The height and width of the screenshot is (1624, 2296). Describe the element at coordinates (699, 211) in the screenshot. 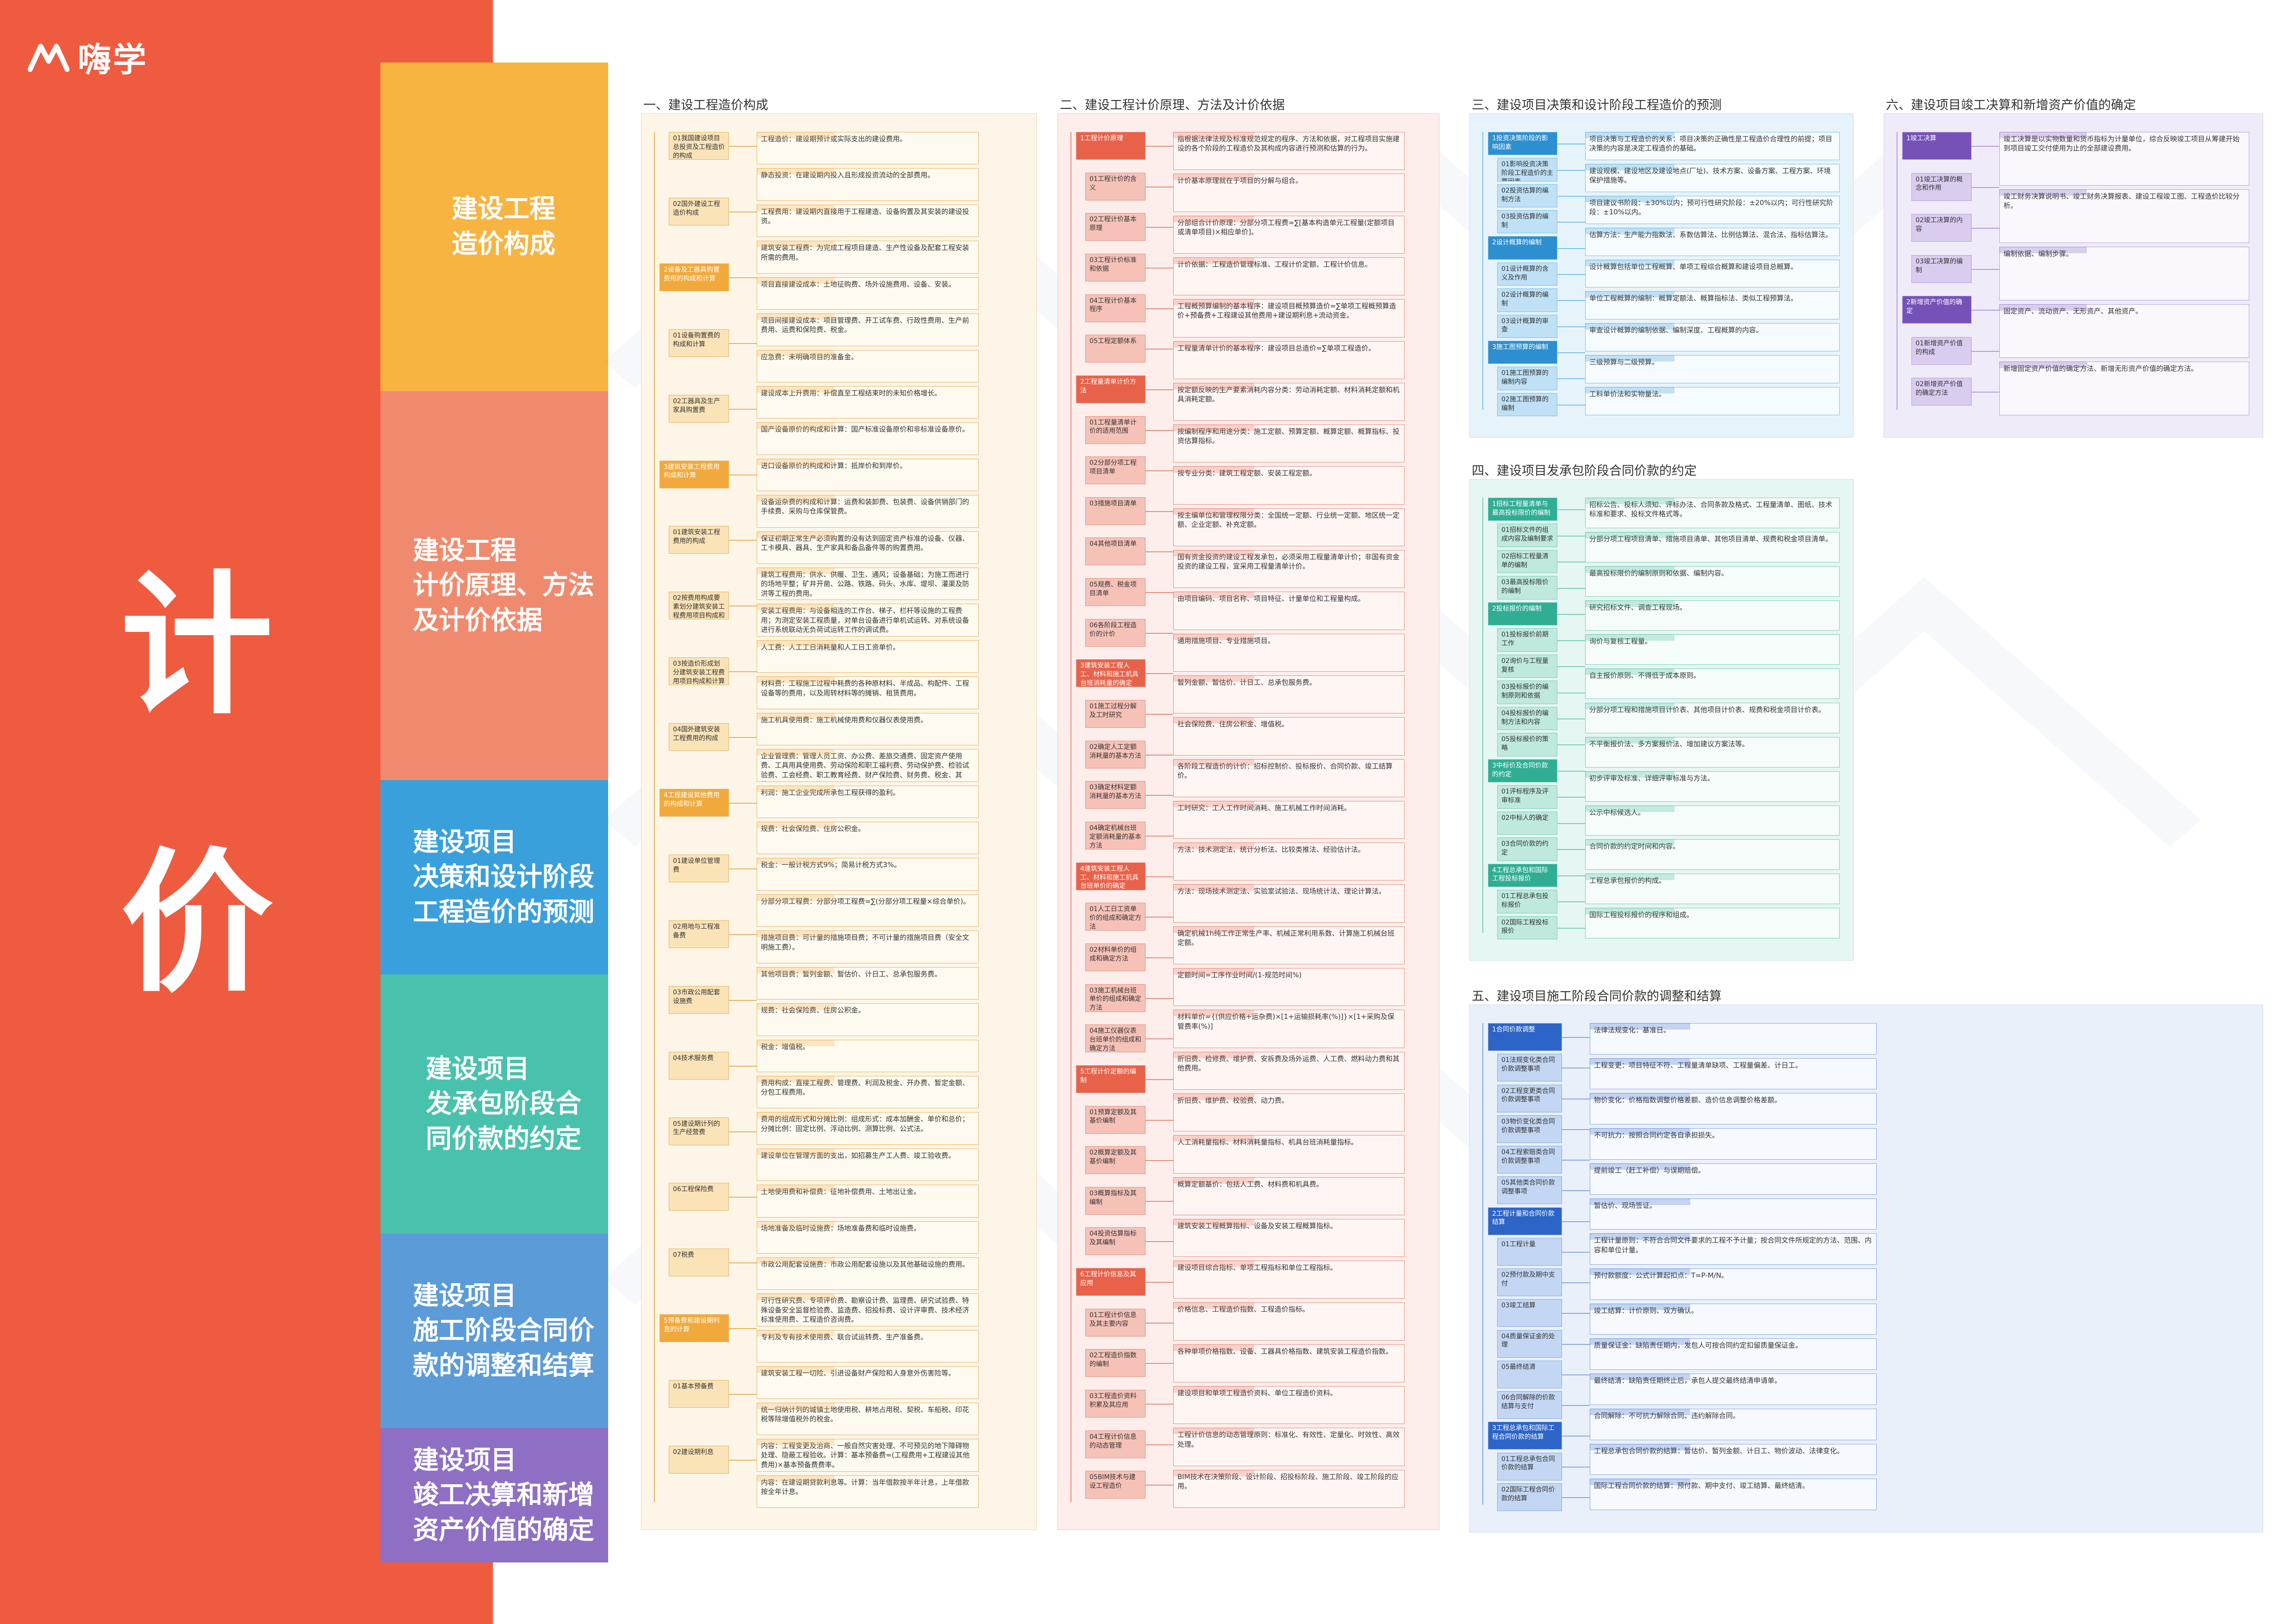

I see `subtopic-node: 02国外建设工程造价构成` at that location.